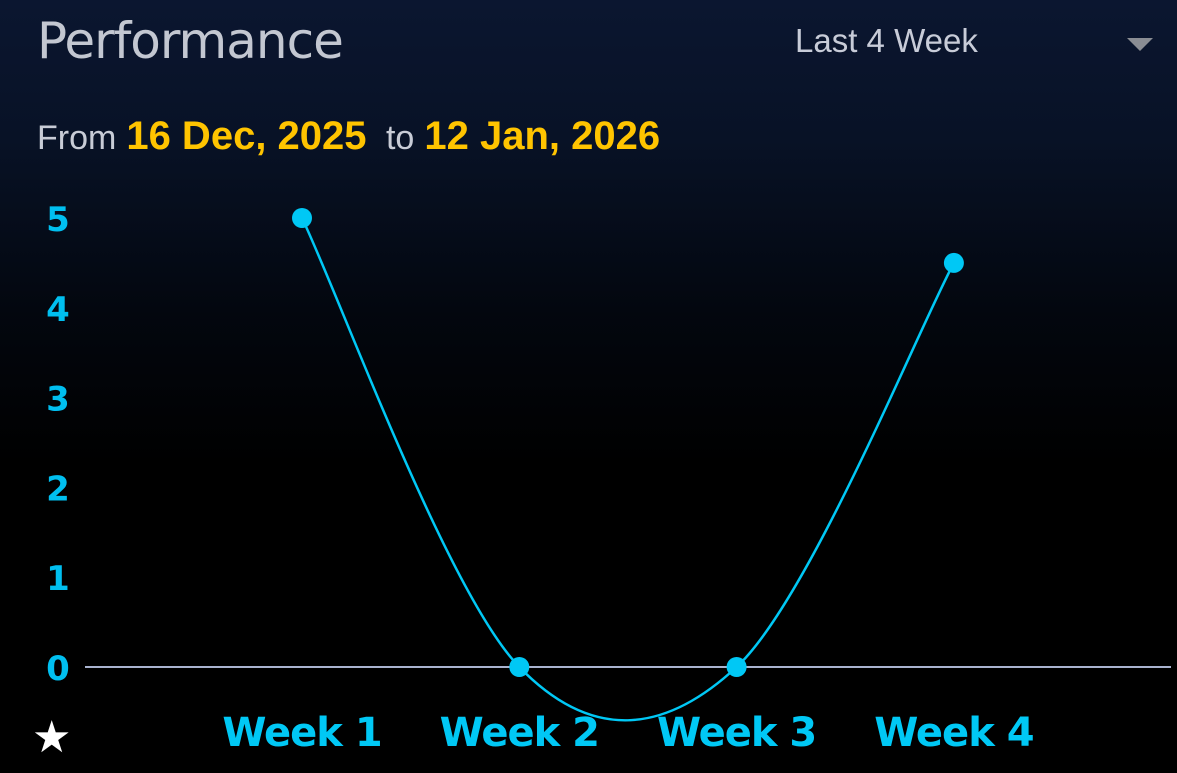 The height and width of the screenshot is (773, 1177). Describe the element at coordinates (52, 737) in the screenshot. I see `star-icon: ★` at that location.